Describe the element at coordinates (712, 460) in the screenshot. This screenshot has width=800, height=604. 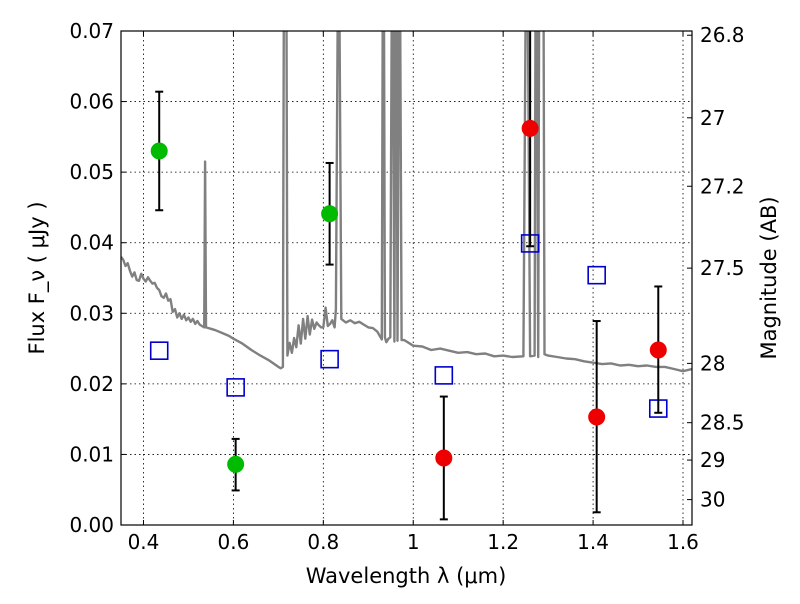
I see `mag-tick-label: 29` at that location.